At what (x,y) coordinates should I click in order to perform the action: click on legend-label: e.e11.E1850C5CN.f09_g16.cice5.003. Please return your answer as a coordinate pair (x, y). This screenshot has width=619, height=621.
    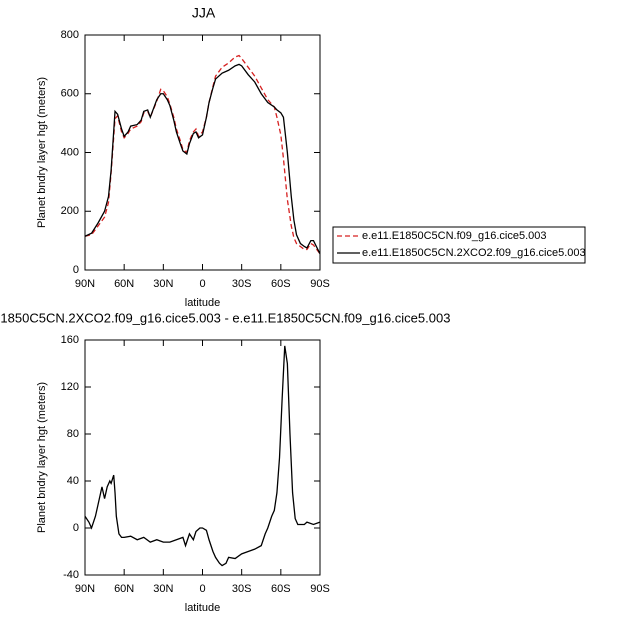
    Looking at the image, I should click on (454, 236).